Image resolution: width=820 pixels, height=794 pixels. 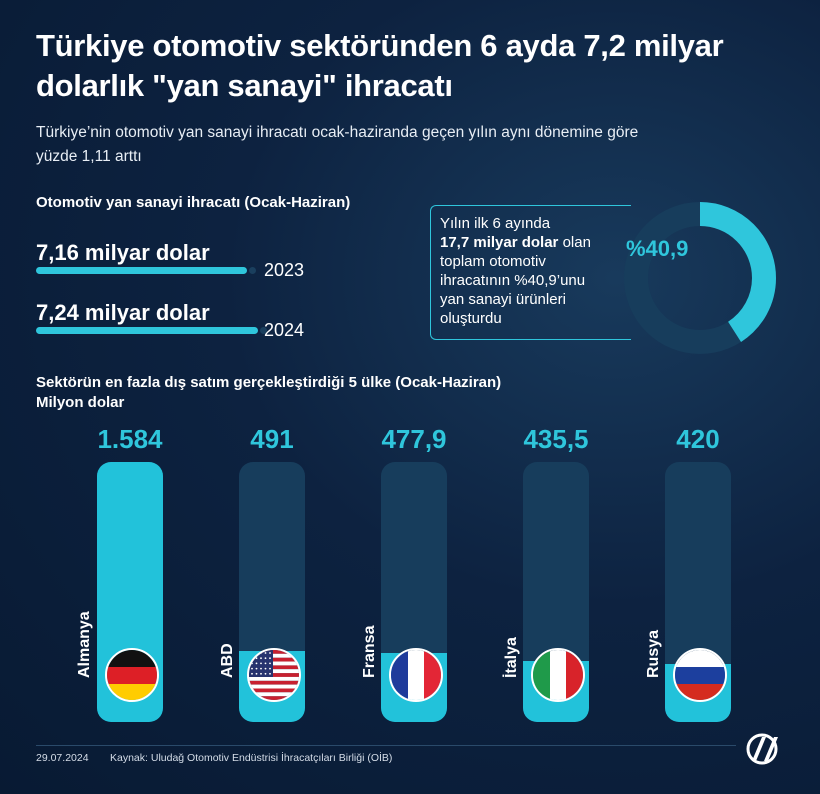 I want to click on bar-value-label-rusya: 420, so click(x=698, y=439).